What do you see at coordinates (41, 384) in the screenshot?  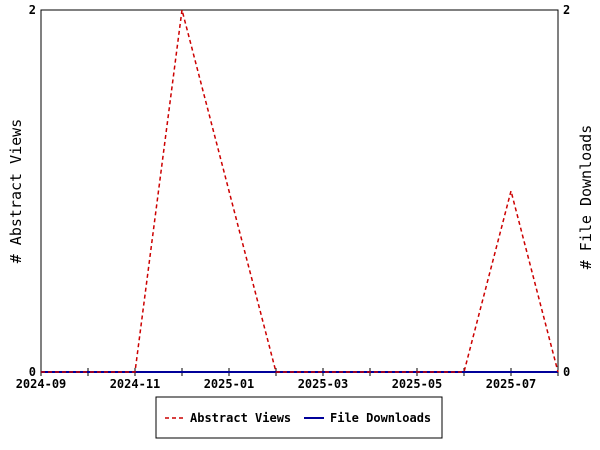 I see `x-tick-label: 2024-09` at bounding box center [41, 384].